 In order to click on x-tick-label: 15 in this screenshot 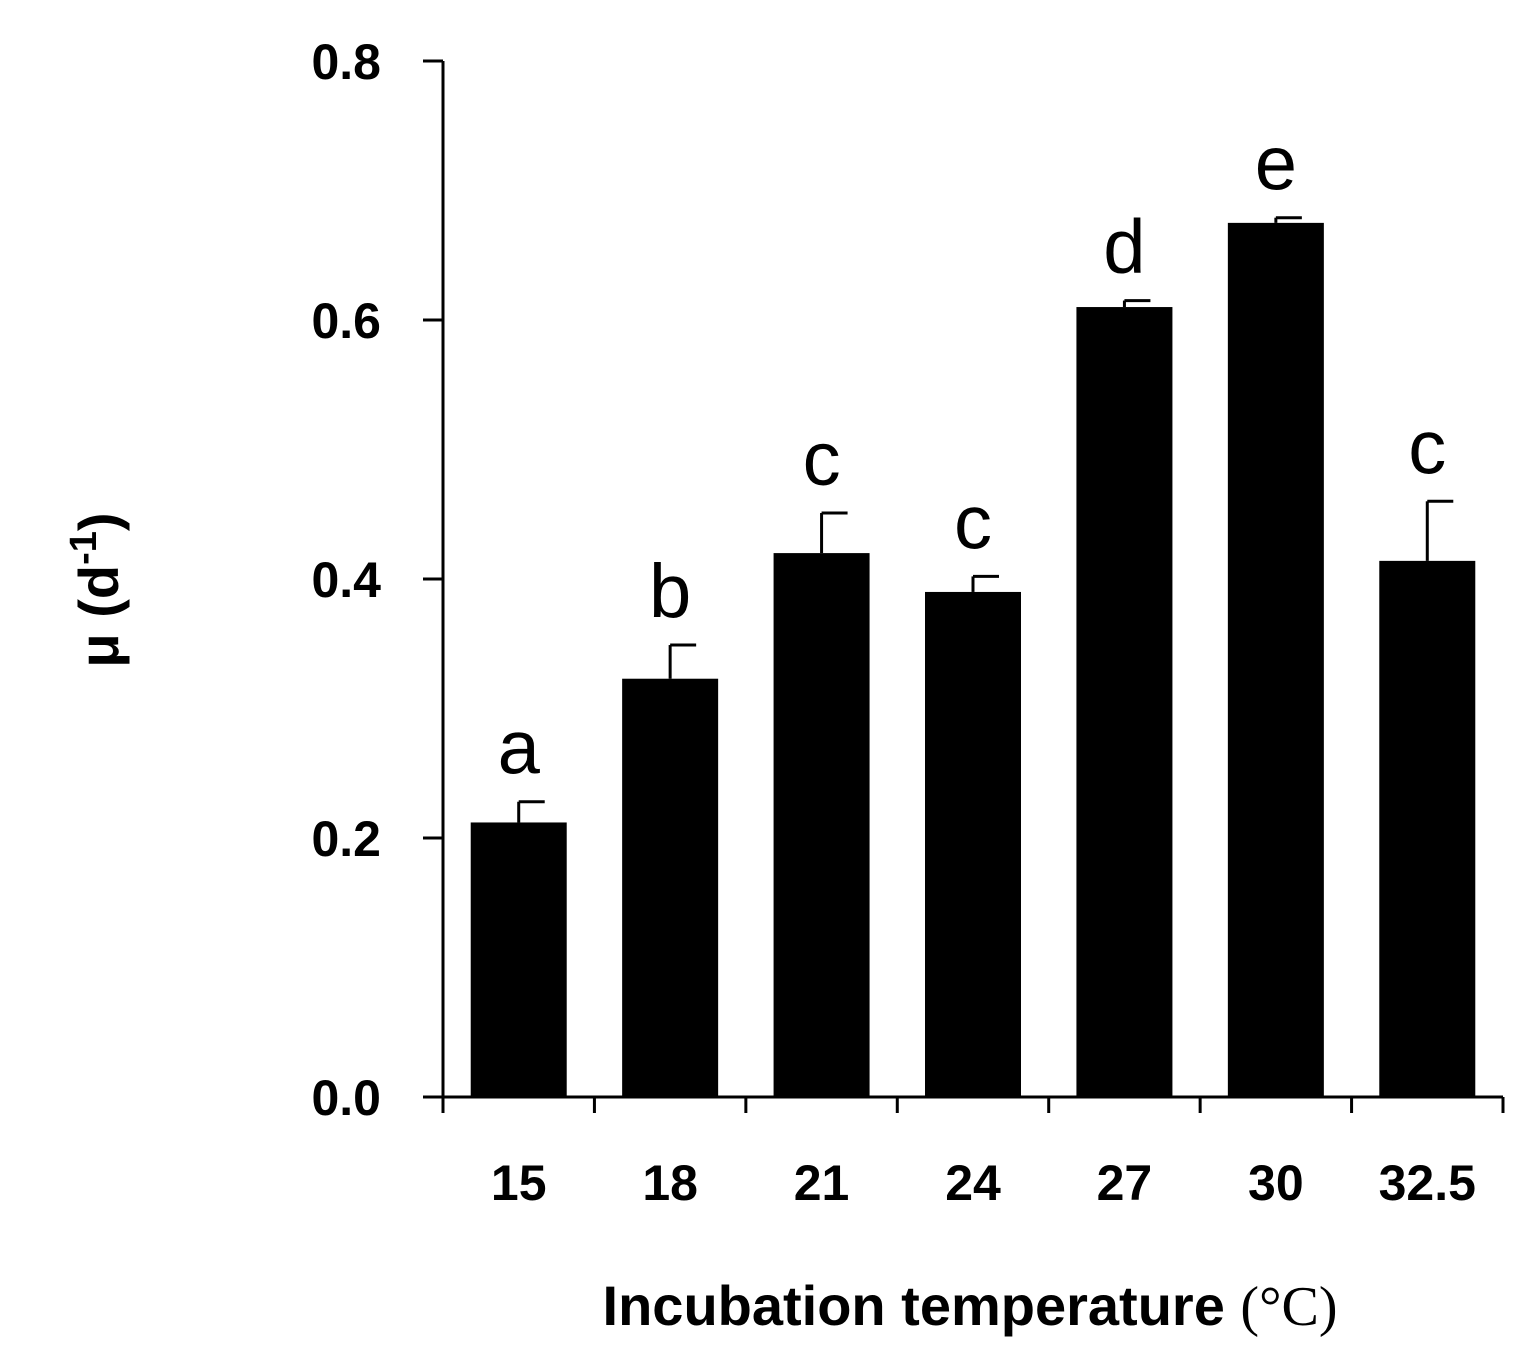, I will do `click(519, 1183)`.